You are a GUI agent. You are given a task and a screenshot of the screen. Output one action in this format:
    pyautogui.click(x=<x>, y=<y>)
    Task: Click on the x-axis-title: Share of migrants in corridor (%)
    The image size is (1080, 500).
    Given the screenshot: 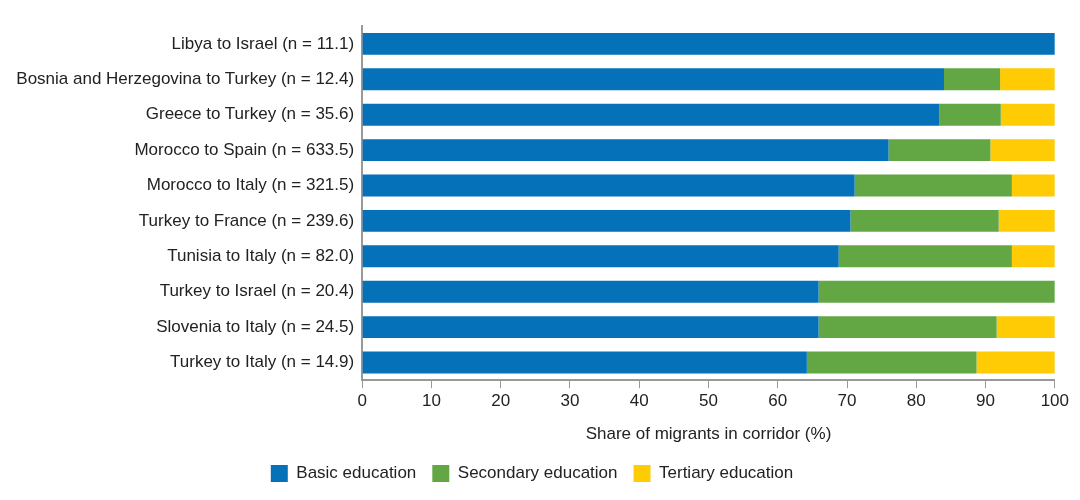 What is the action you would take?
    pyautogui.click(x=708, y=434)
    